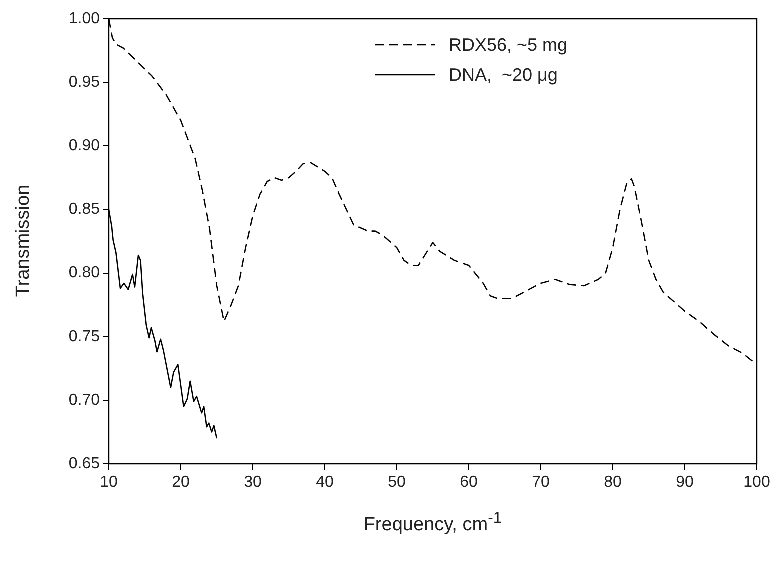 Image resolution: width=779 pixels, height=564 pixels. Describe the element at coordinates (84, 19) in the screenshot. I see `y-tick-label: 1.00` at that location.